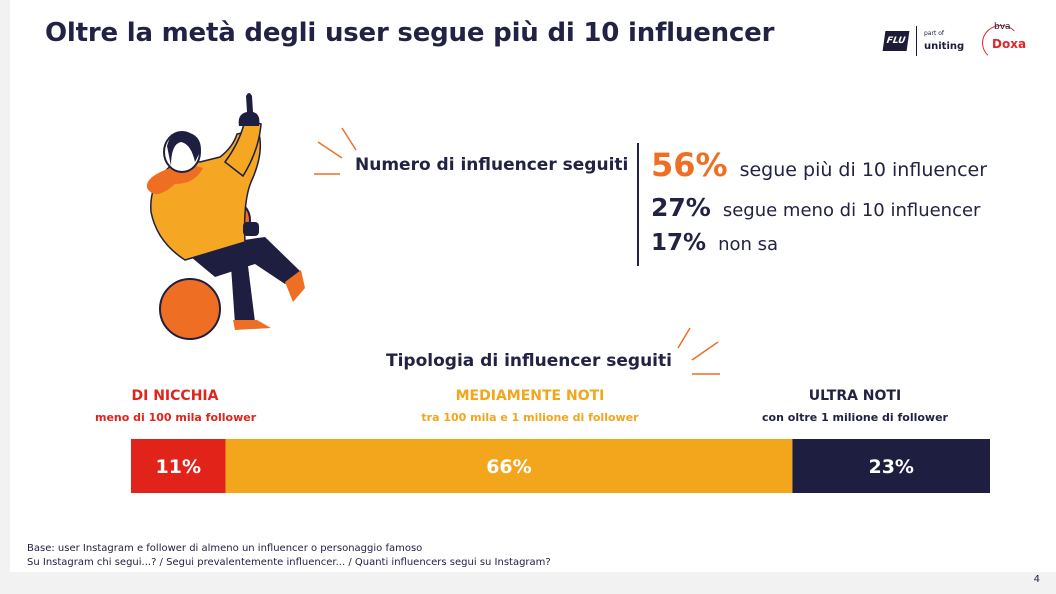 Image resolution: width=1056 pixels, height=594 pixels. I want to click on person-pointing-illustration, so click(225, 216).